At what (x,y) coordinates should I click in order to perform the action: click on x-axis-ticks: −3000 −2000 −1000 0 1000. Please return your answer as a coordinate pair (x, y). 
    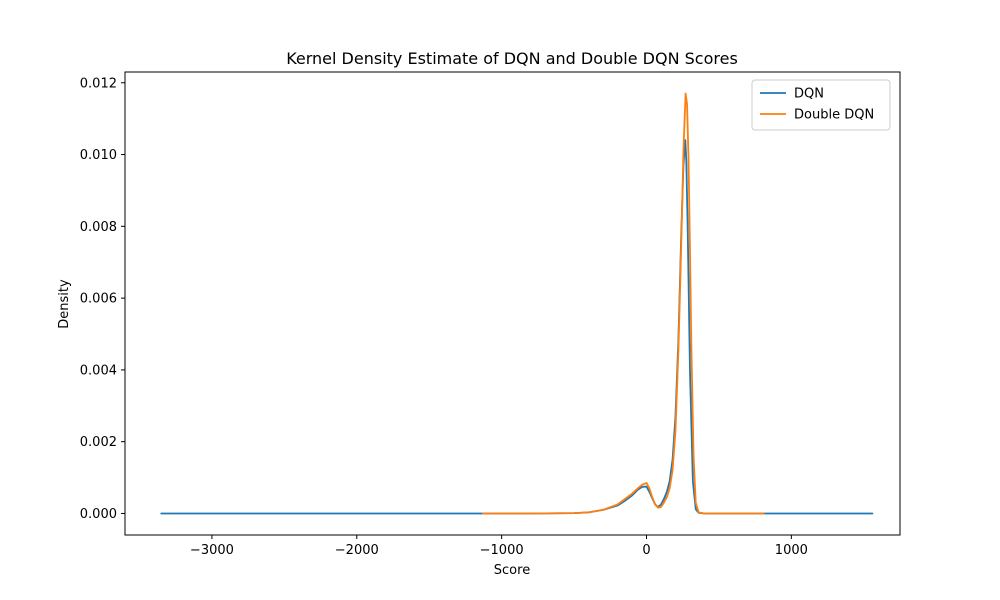
    Looking at the image, I should click on (499, 546).